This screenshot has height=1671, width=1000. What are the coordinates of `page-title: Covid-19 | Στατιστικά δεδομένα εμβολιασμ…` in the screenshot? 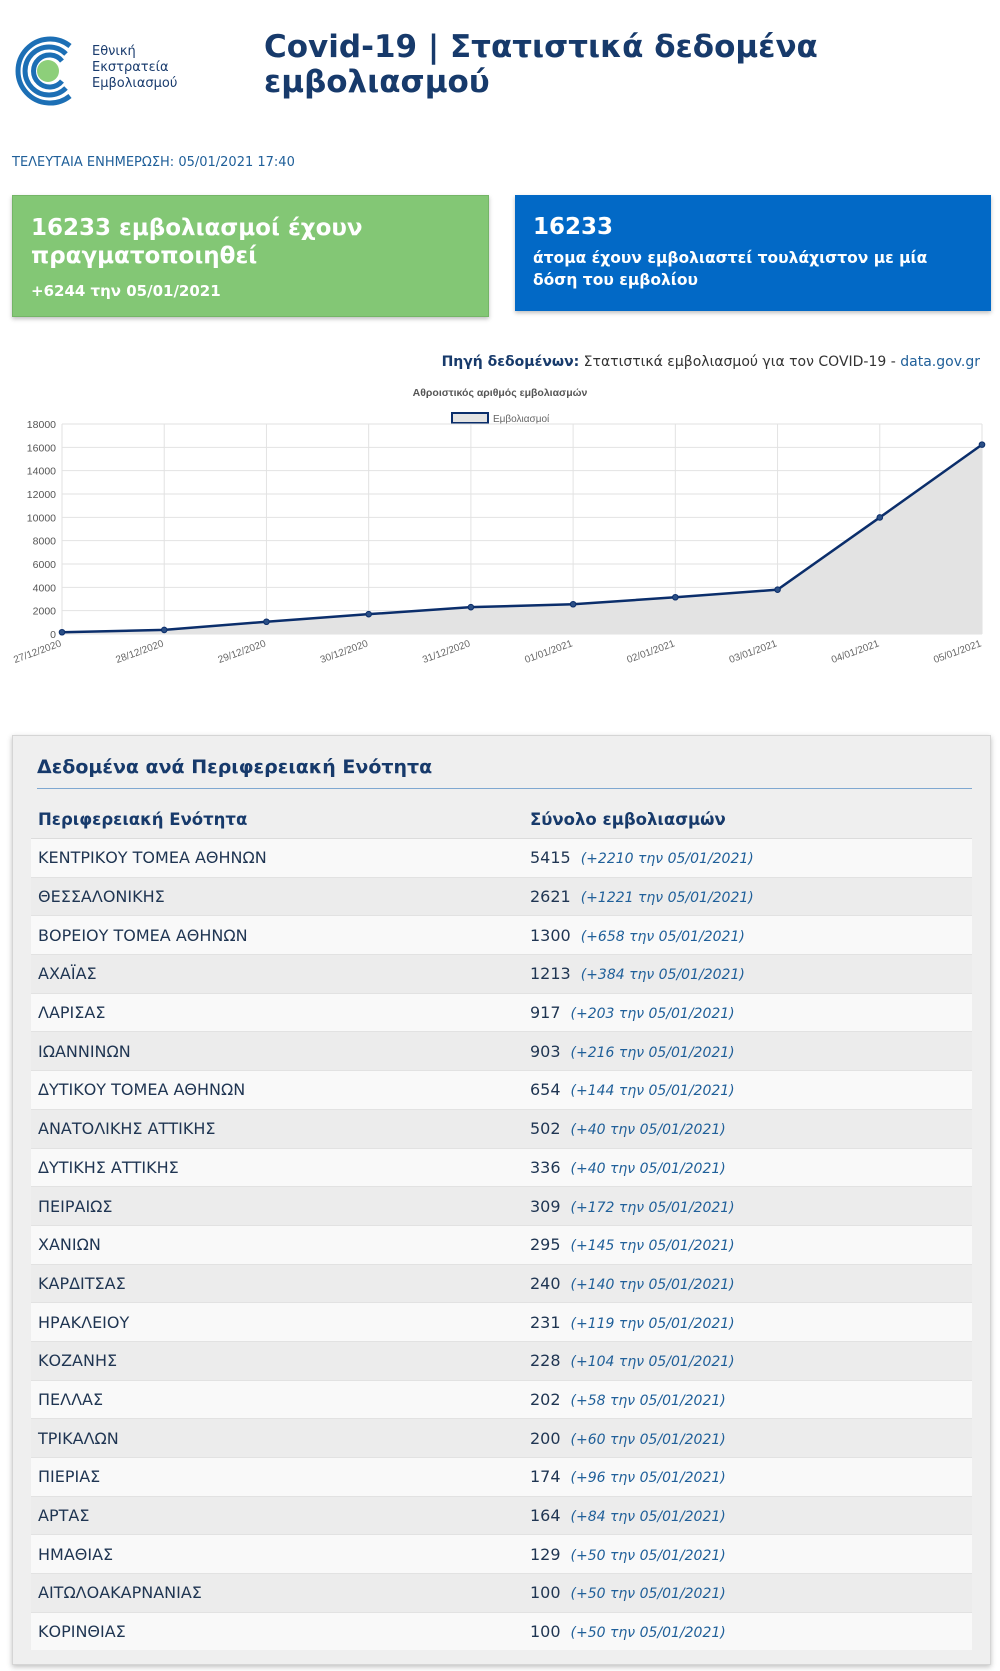 It's located at (541, 64).